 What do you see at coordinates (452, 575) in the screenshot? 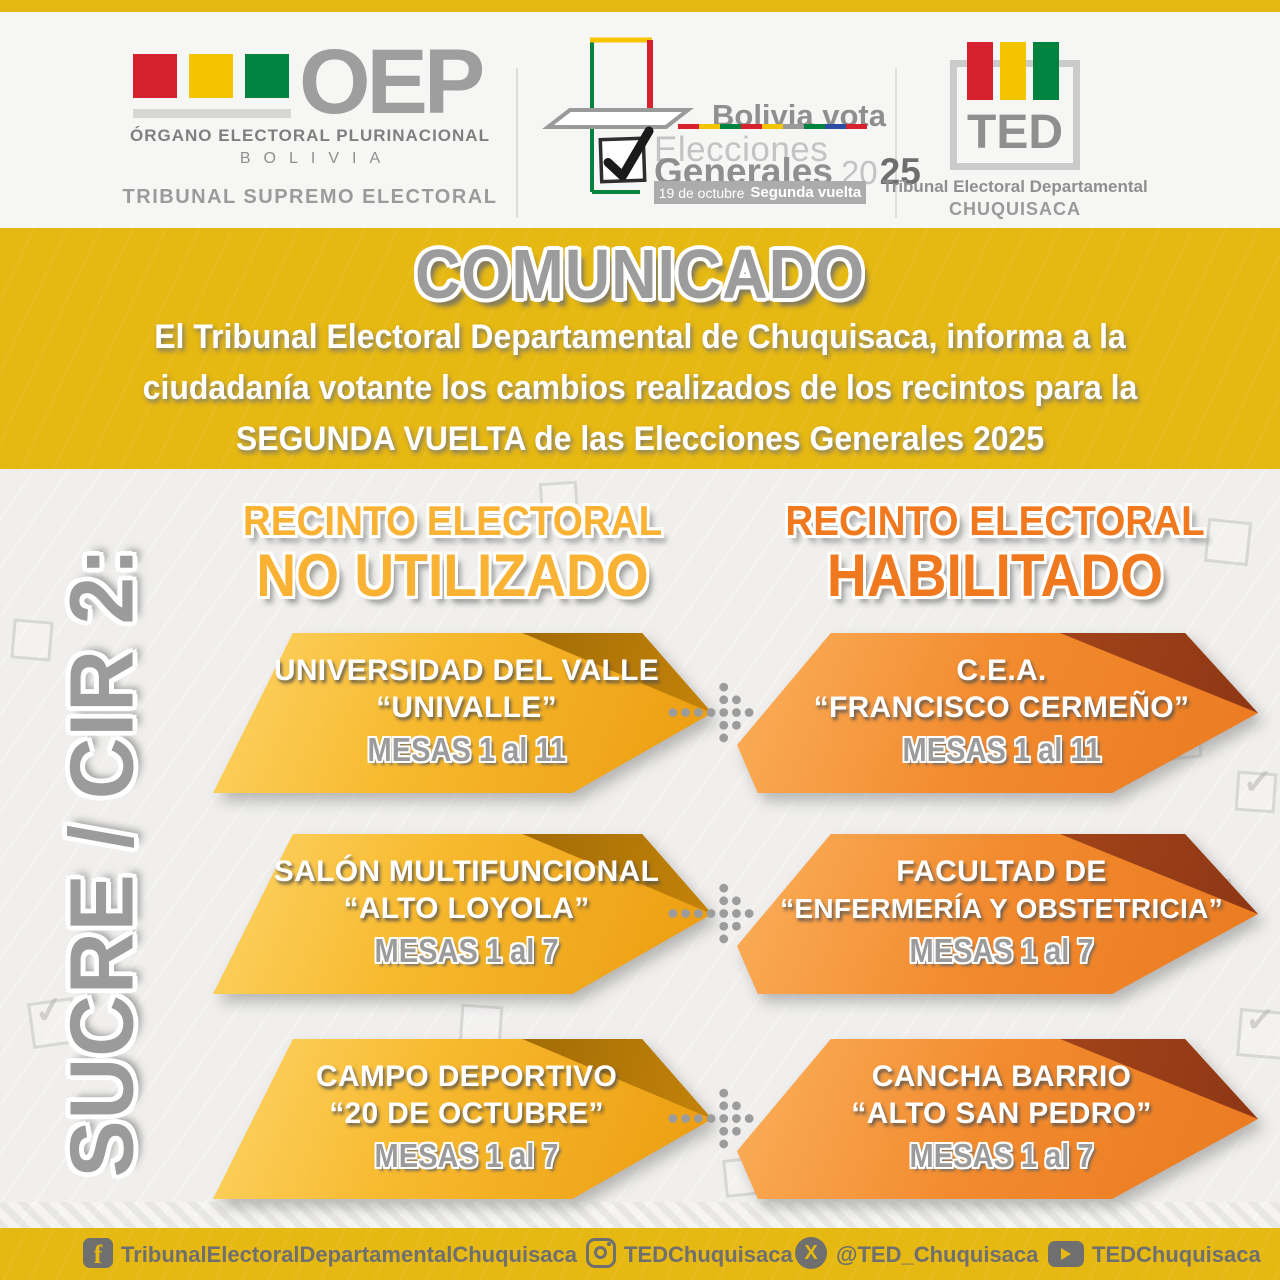
I see `column-header-line2: NO UTILIZADO` at bounding box center [452, 575].